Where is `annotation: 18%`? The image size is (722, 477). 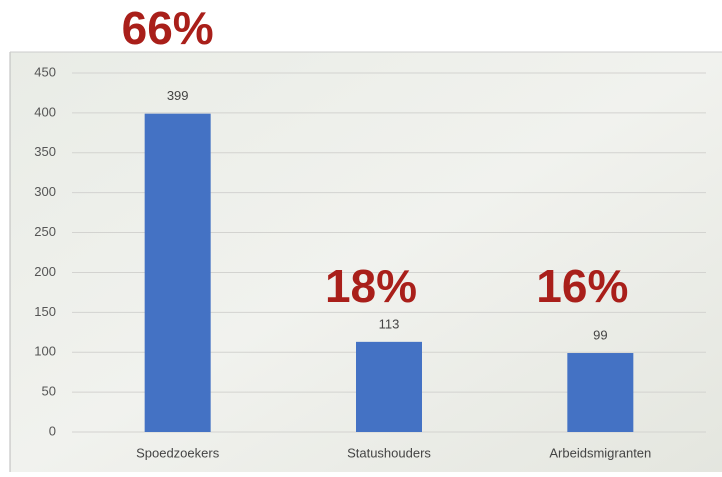 annotation: 18% is located at coordinates (371, 286).